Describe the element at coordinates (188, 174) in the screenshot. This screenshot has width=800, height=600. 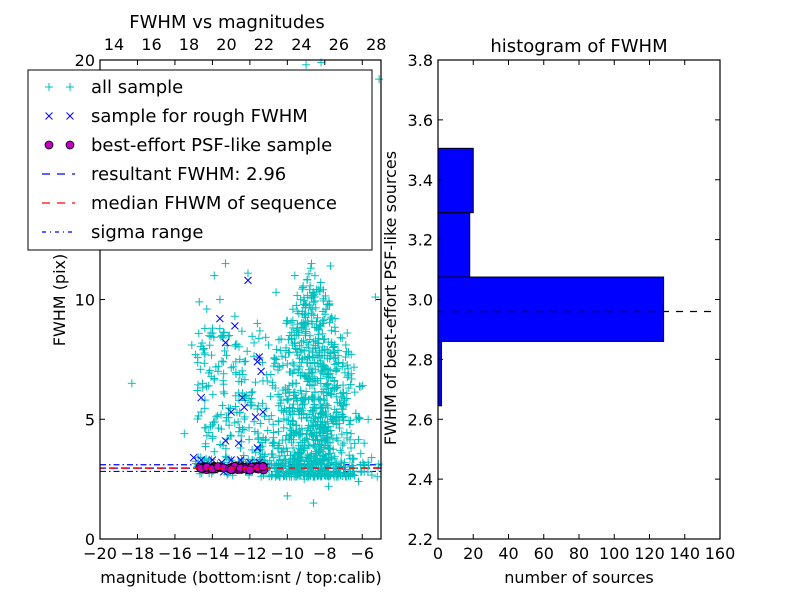
I see `legend-label: resultant FWHM: 2.96` at that location.